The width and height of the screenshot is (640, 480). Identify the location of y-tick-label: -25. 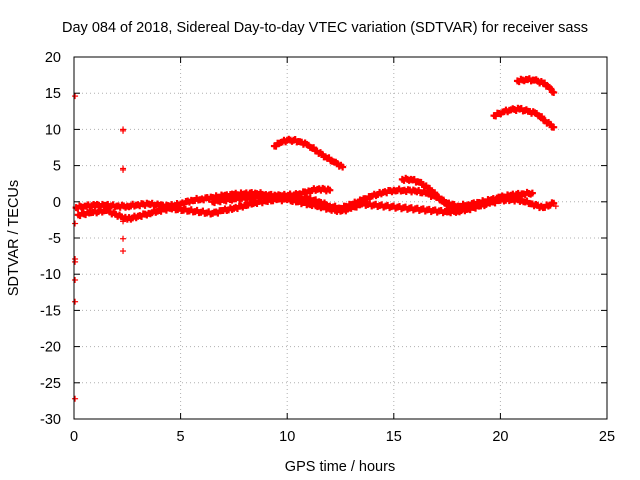
(50, 384).